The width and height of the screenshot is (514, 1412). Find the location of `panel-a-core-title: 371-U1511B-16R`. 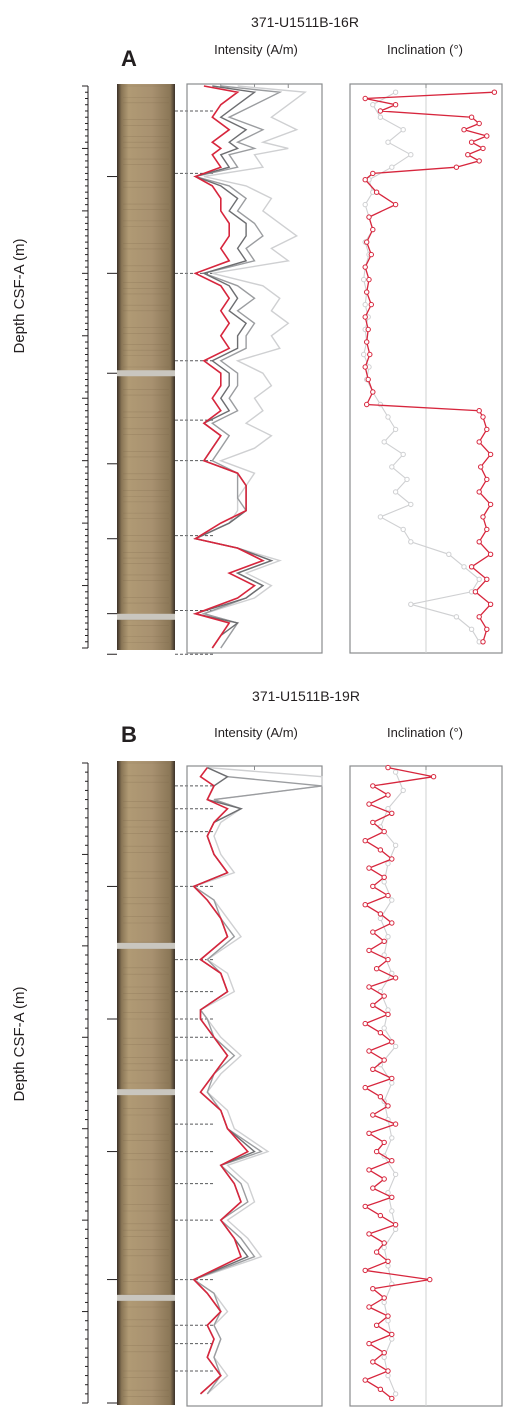

panel-a-core-title: 371-U1511B-16R is located at coordinates (305, 22).